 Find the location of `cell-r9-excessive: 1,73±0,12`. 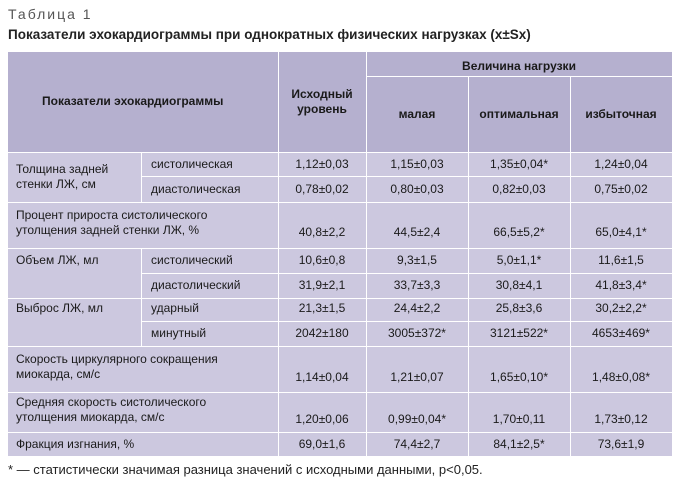

cell-r9-excessive: 1,73±0,12 is located at coordinates (621, 419).